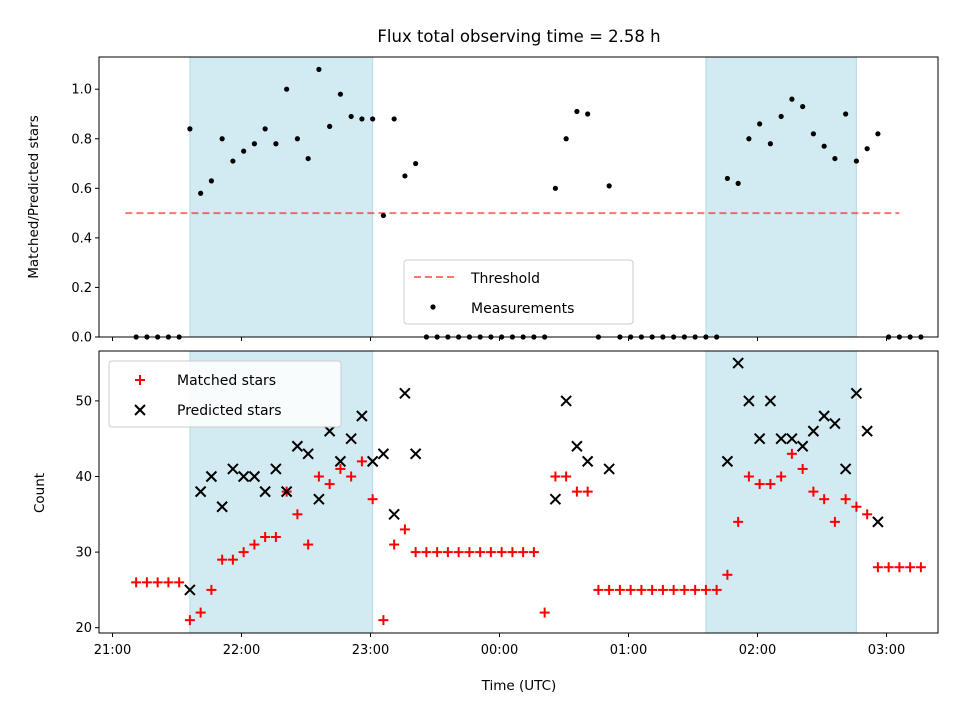 The height and width of the screenshot is (720, 960). I want to click on x-tick-label: 21:00, so click(112, 650).